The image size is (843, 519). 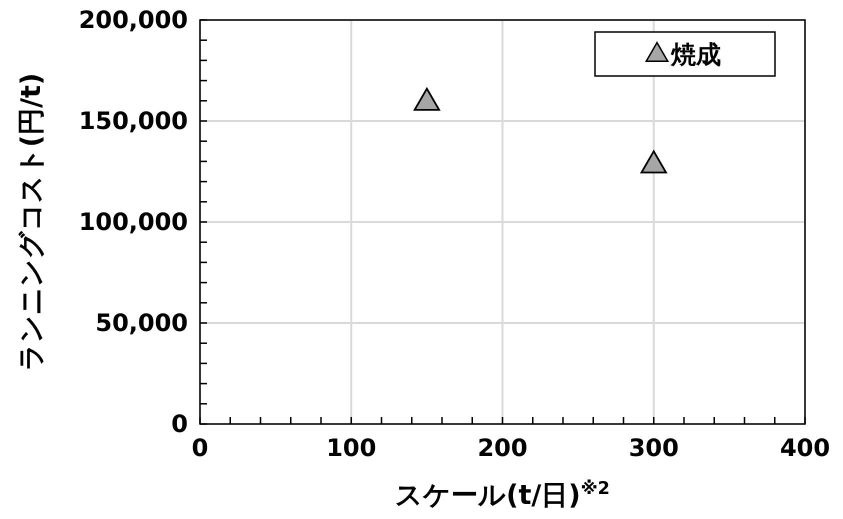 What do you see at coordinates (502, 495) in the screenshot?
I see `x-axis-title: スケール(t/日)$^{※2}$` at bounding box center [502, 495].